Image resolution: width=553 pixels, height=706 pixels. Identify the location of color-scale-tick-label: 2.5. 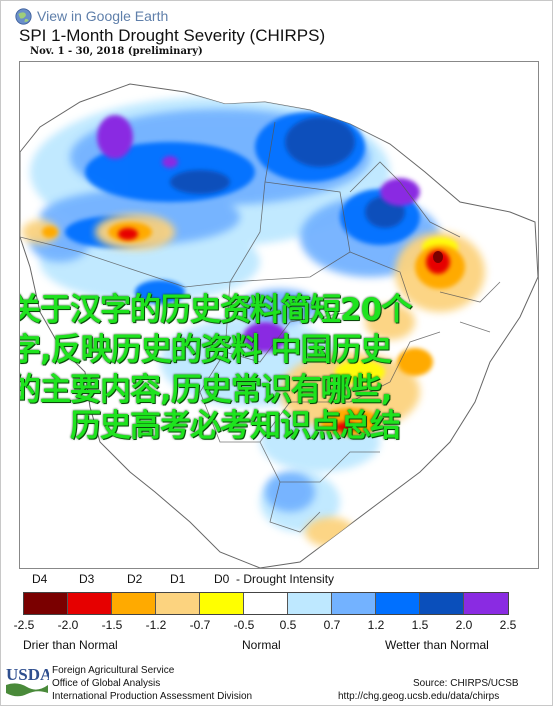
(508, 625).